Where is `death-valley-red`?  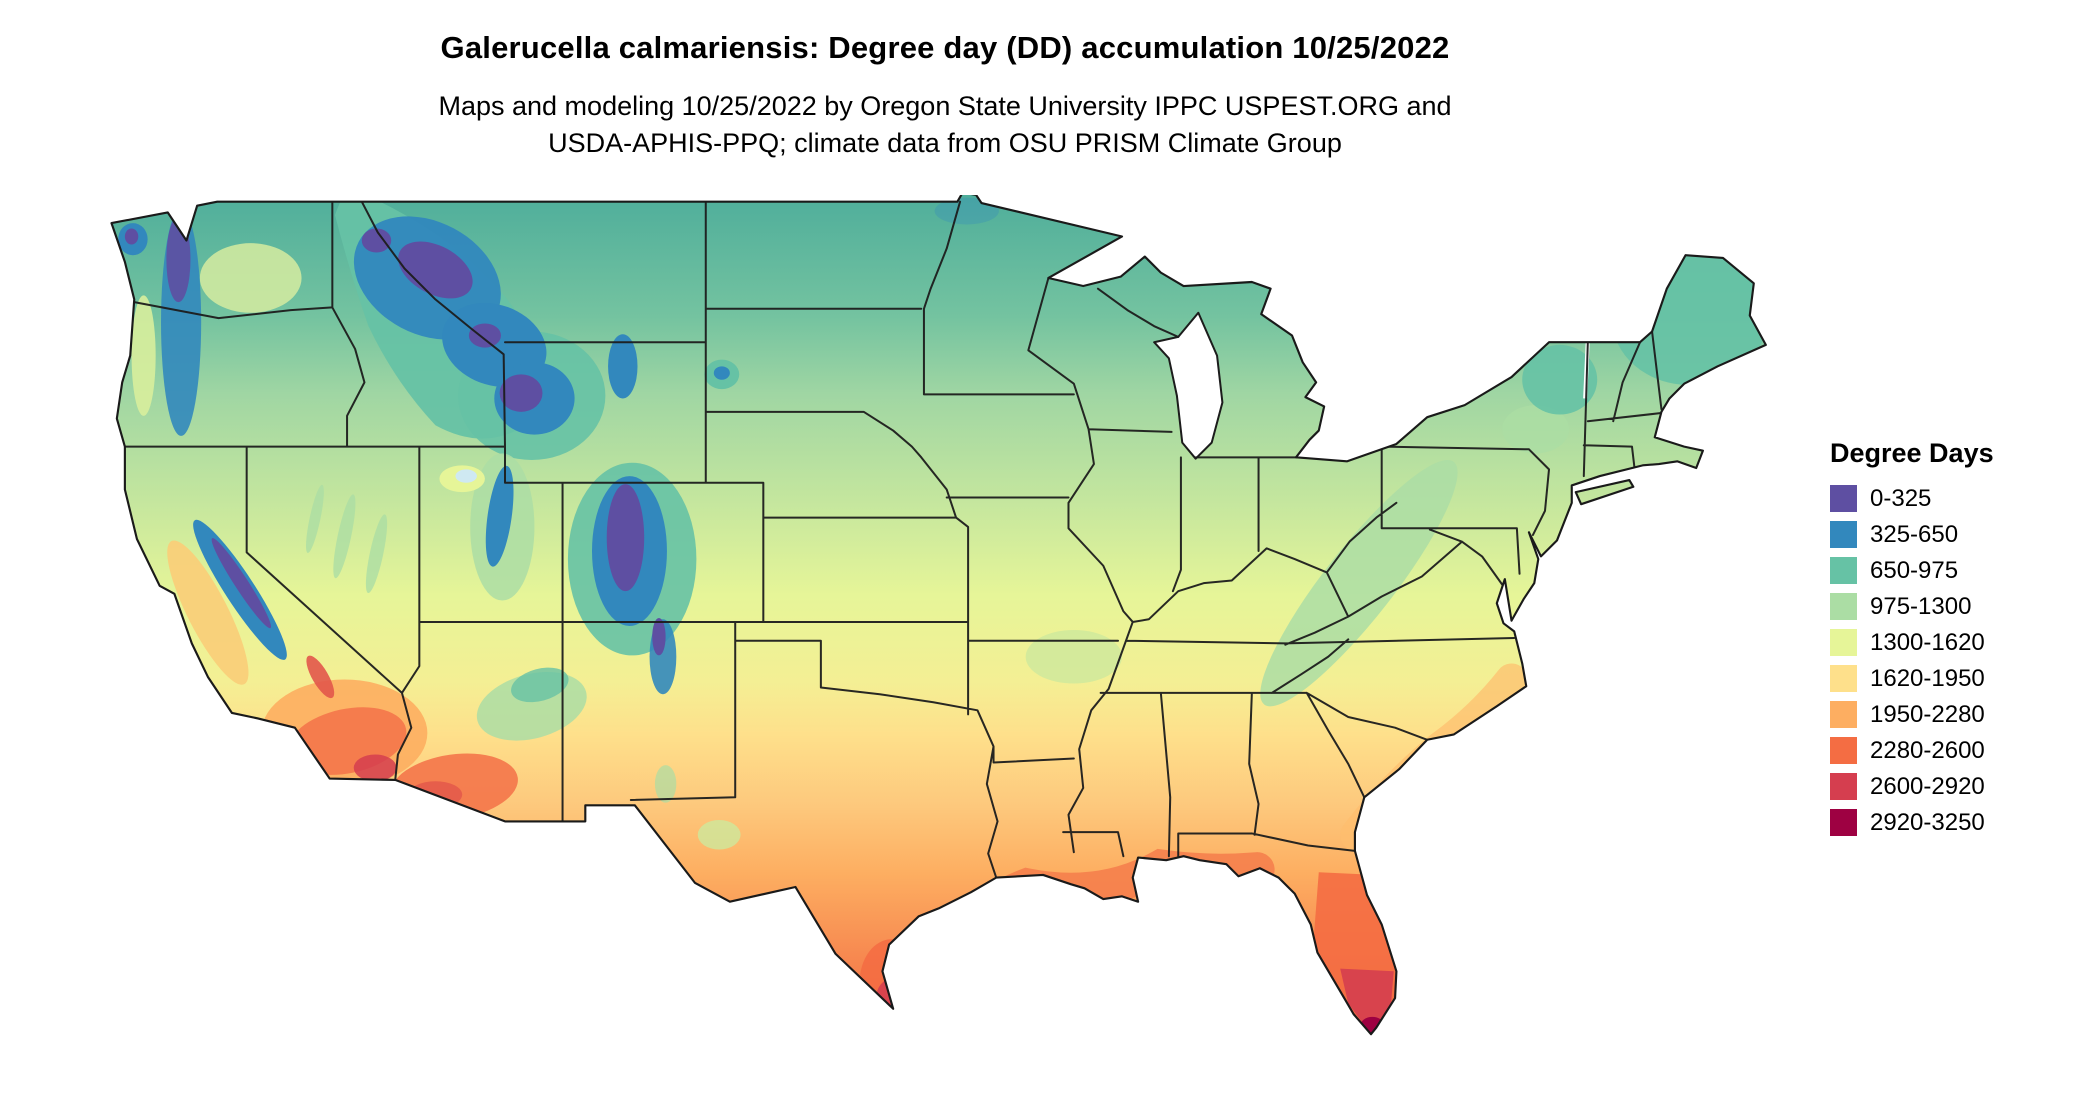 death-valley-red is located at coordinates (320, 677).